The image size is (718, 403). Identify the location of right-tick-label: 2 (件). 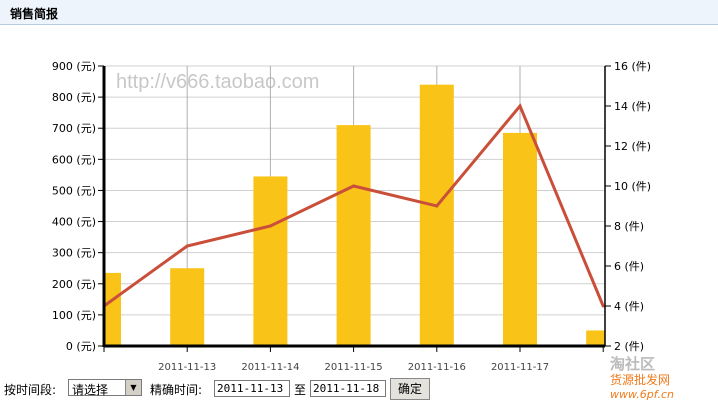
(629, 346).